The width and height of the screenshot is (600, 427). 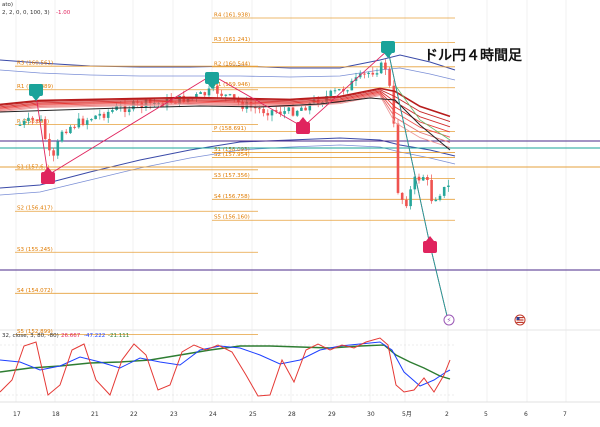 What do you see at coordinates (228, 74) in the screenshot?
I see `upper-band-inner` at bounding box center [228, 74].